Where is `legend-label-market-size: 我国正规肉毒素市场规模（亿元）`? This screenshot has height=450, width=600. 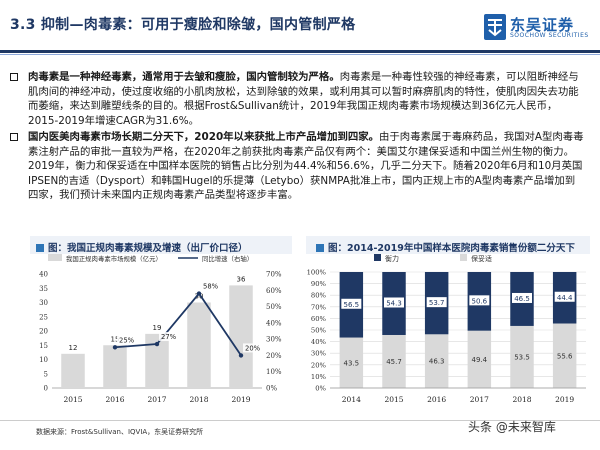 legend-label-market-size: 我国正规肉毒素市场规模（亿元） is located at coordinates (114, 258).